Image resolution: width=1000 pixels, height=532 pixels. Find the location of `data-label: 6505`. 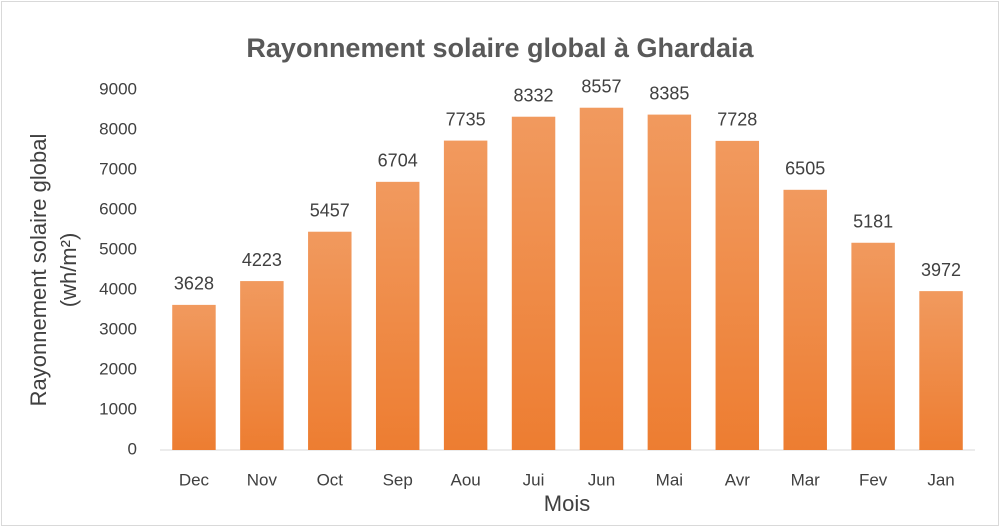

data-label: 6505 is located at coordinates (805, 169).